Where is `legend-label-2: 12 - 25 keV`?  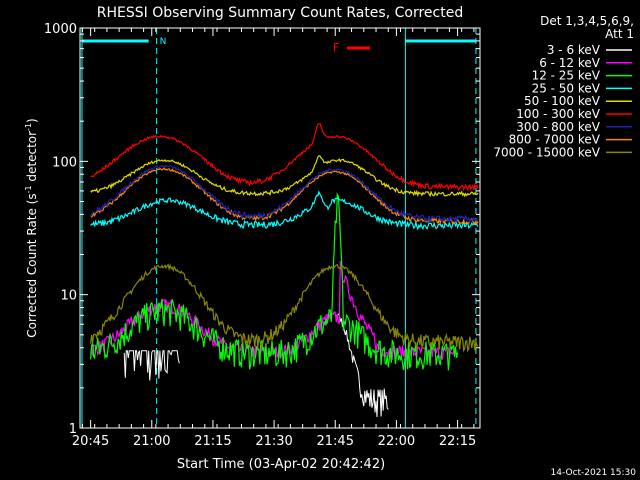 legend-label-2: 12 - 25 keV is located at coordinates (566, 76).